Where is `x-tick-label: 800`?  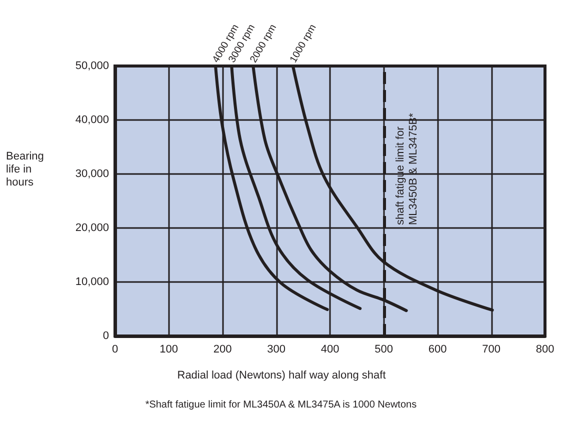
x-tick-label: 800 is located at coordinates (545, 350).